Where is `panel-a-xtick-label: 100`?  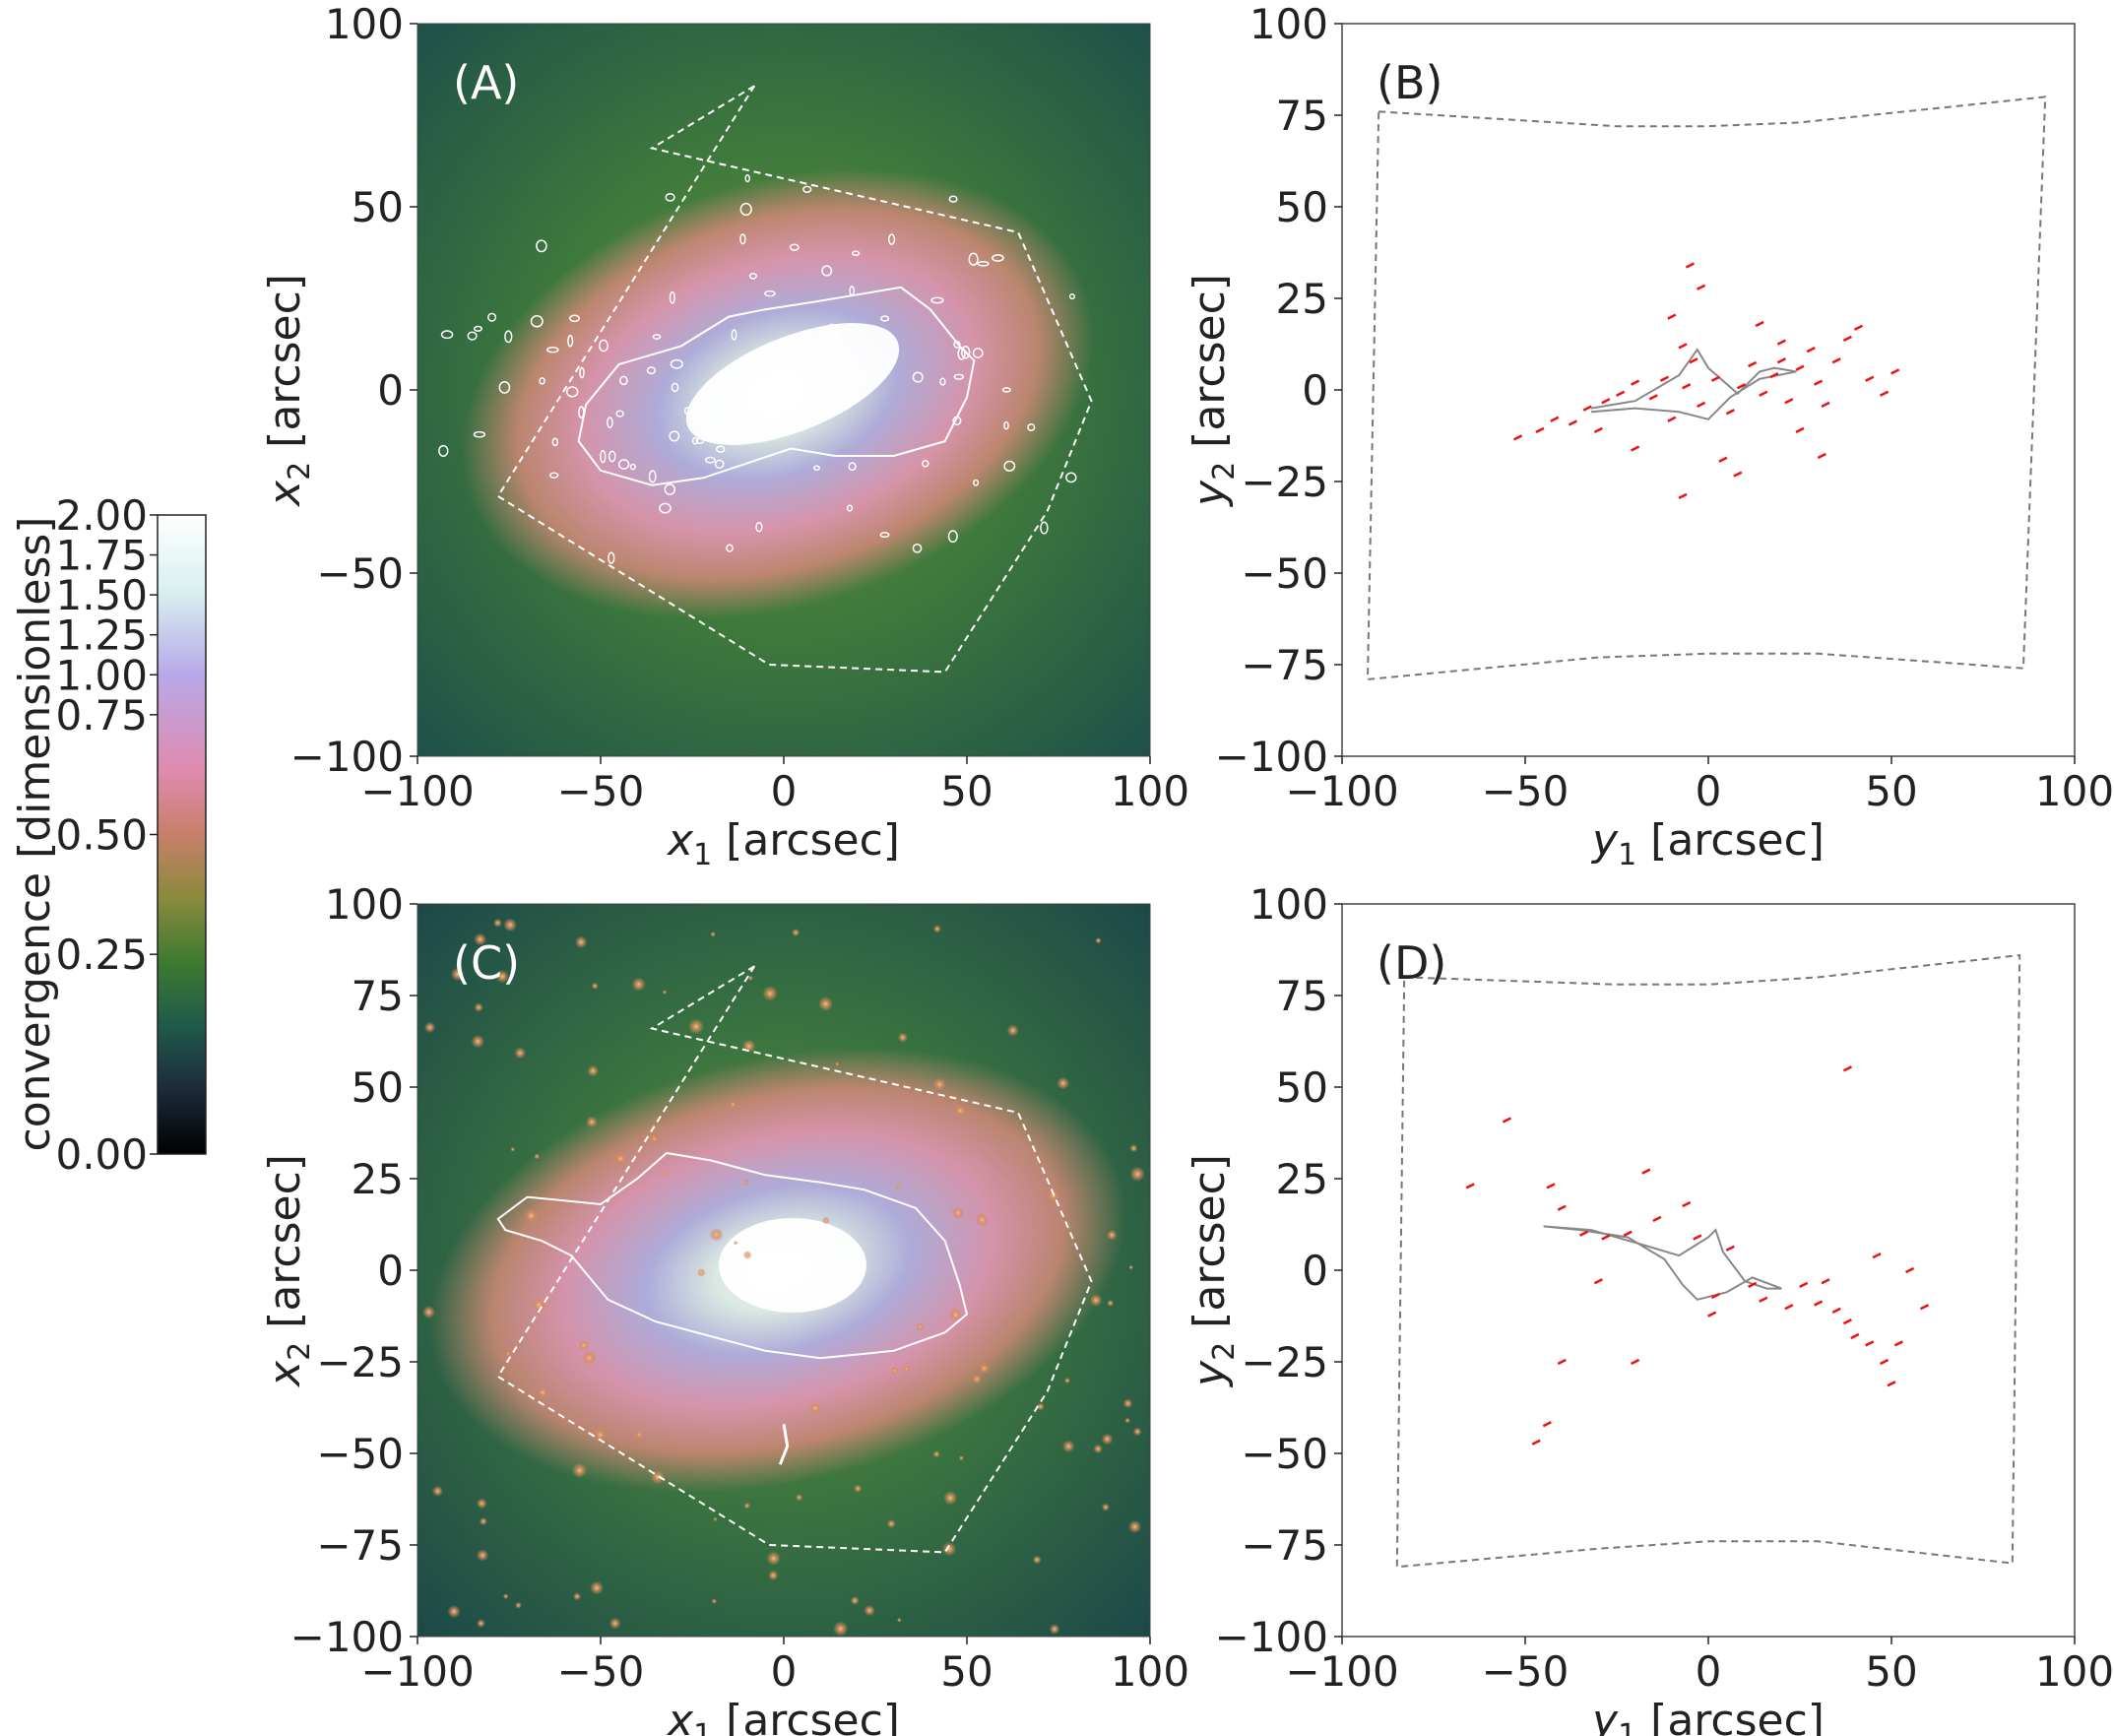 panel-a-xtick-label: 100 is located at coordinates (1150, 791).